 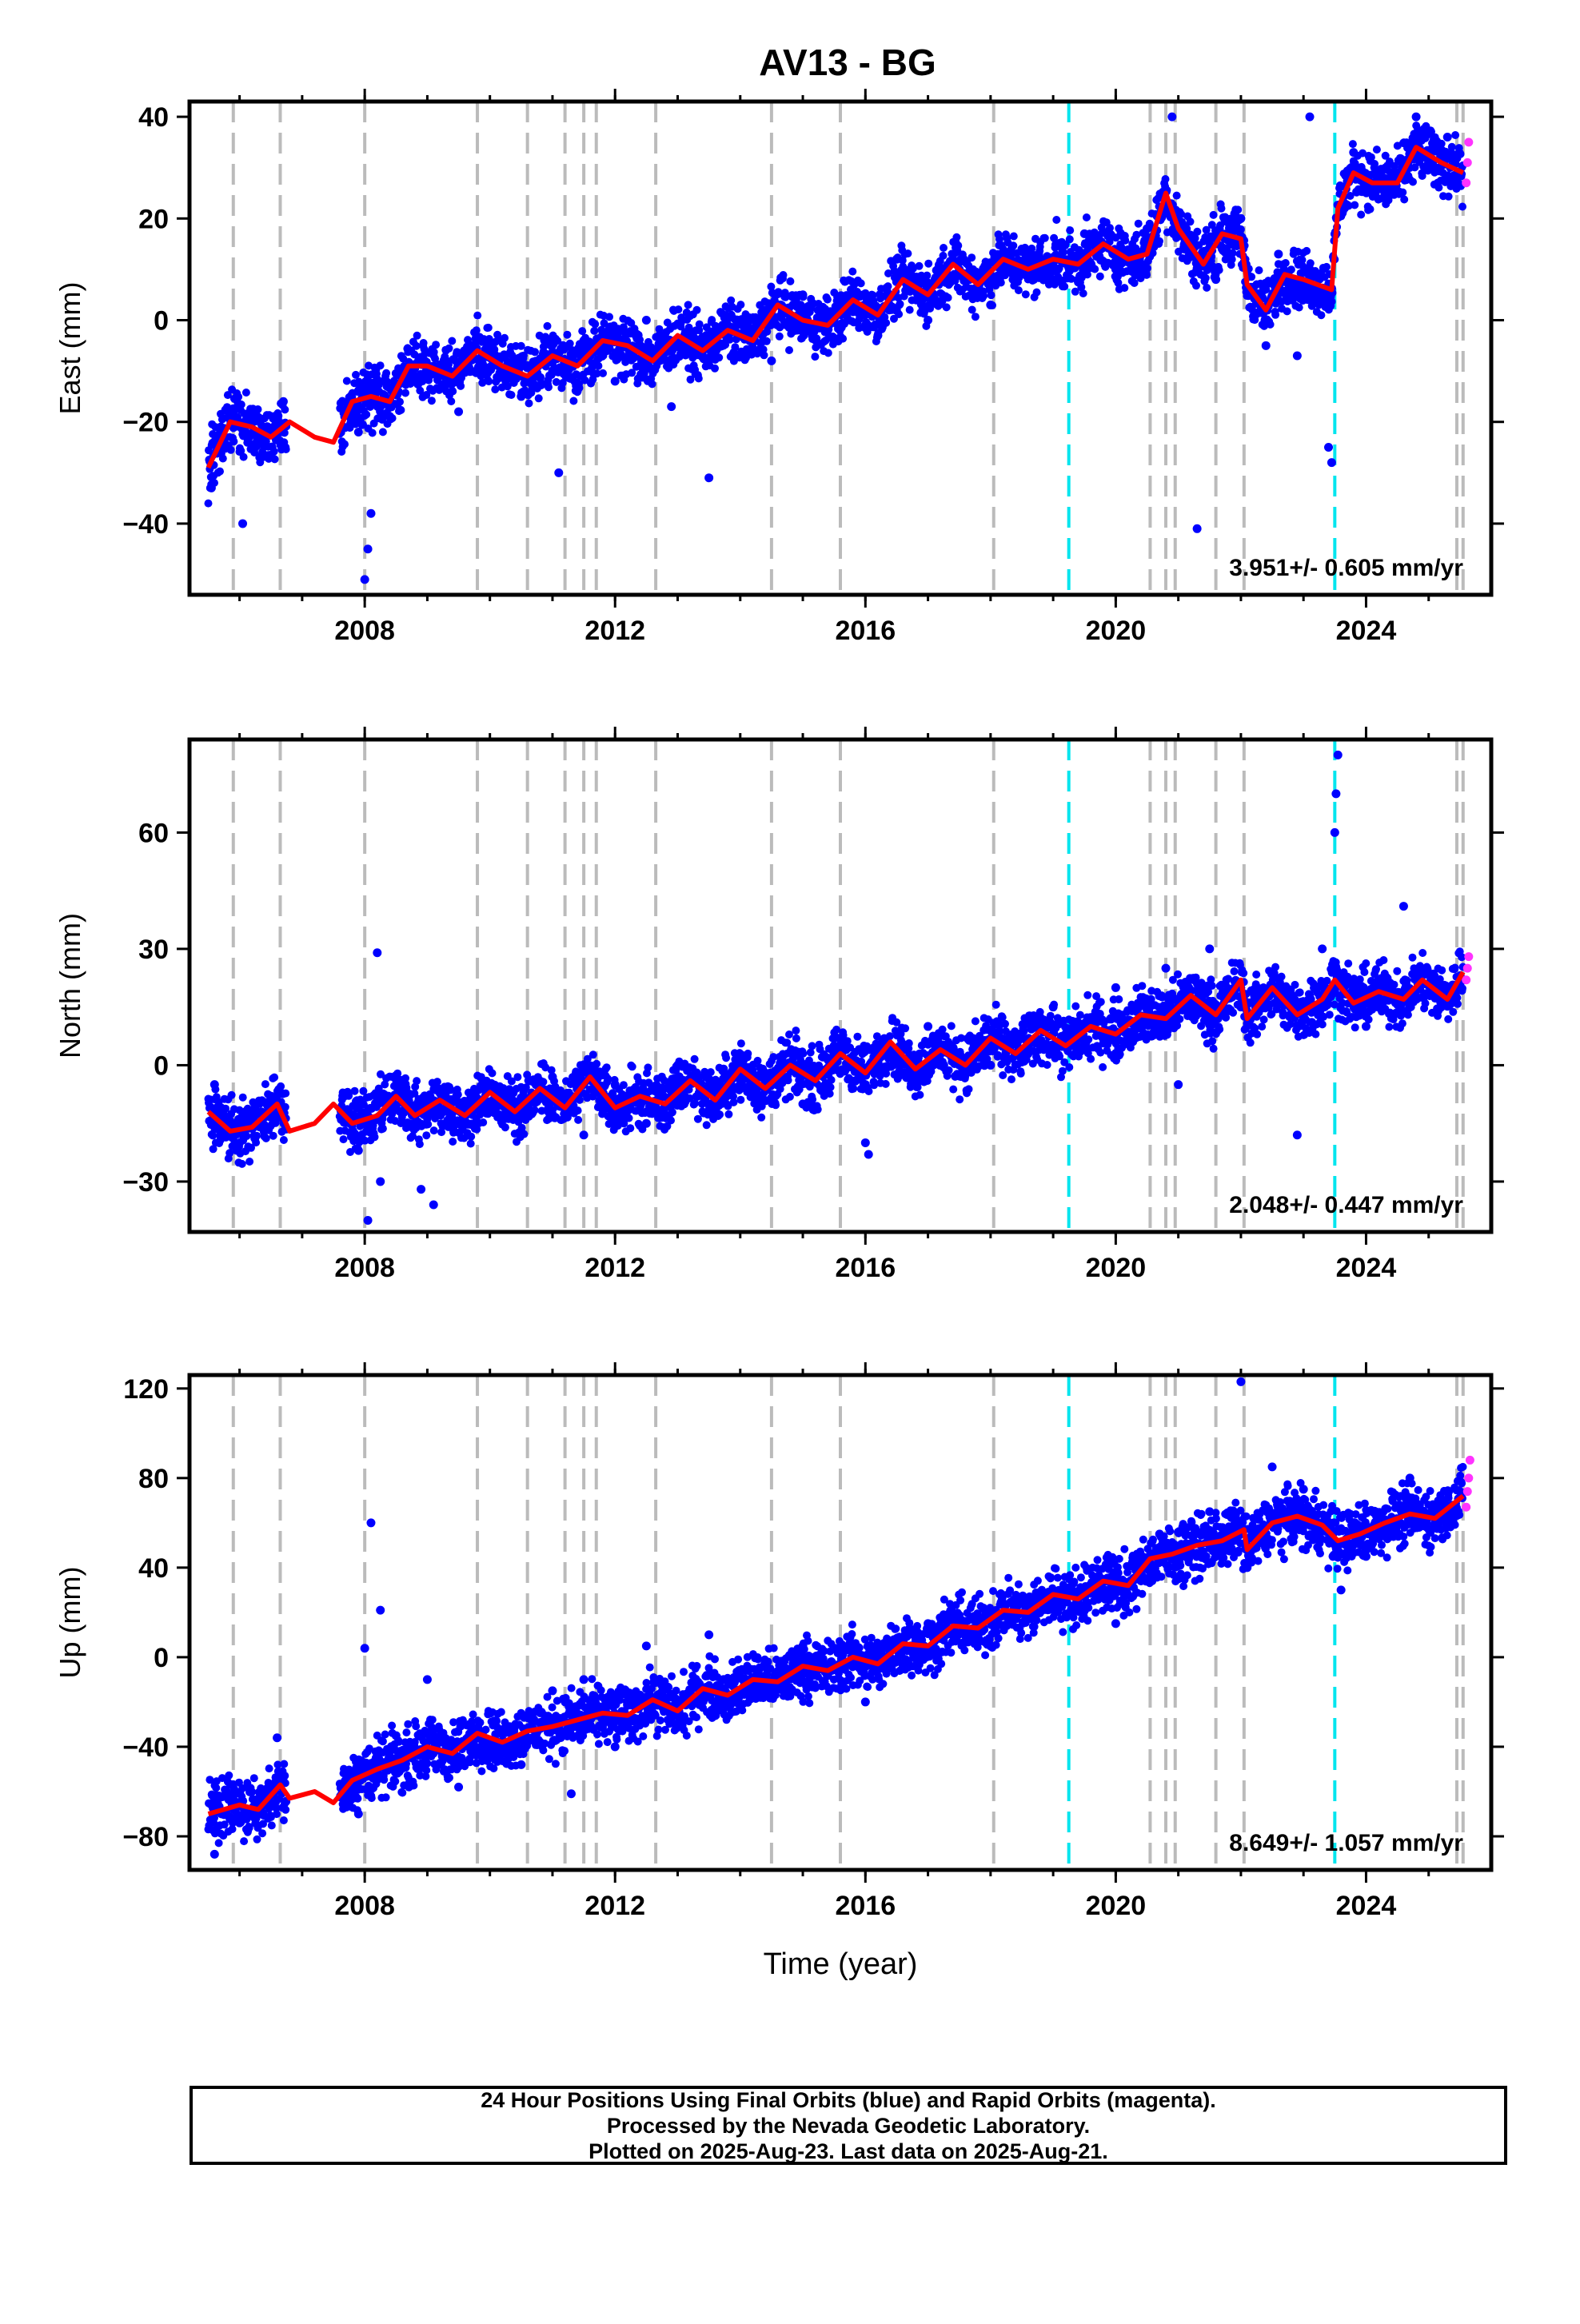 What do you see at coordinates (1367, 631) in the screenshot?
I see `x-tick-label: 2024` at bounding box center [1367, 631].